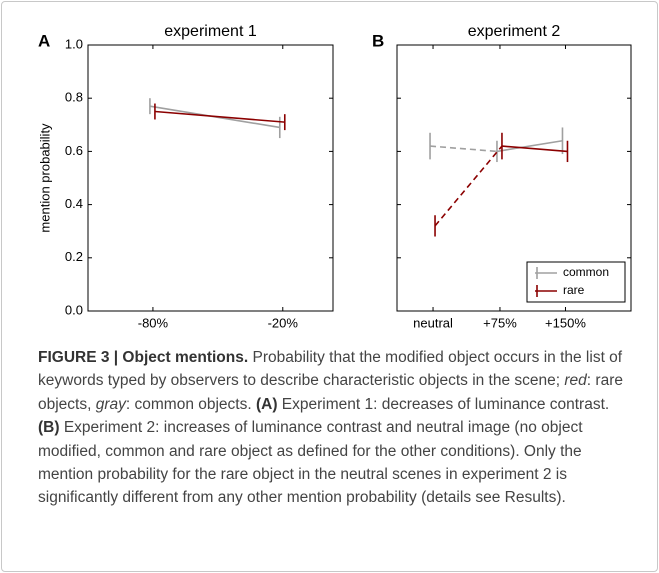  What do you see at coordinates (565, 322) in the screenshot?
I see `x-tick-label: +150%` at bounding box center [565, 322].